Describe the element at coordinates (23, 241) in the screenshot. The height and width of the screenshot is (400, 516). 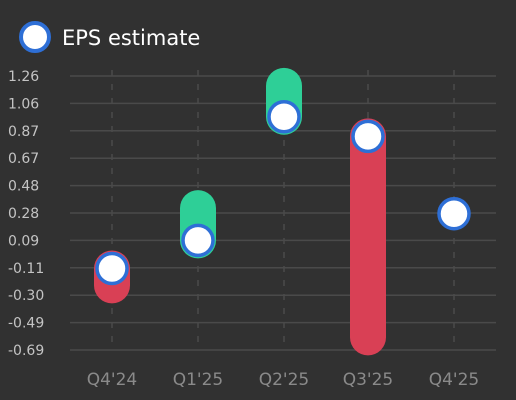
I see `y-tick-label: 0.09` at that location.